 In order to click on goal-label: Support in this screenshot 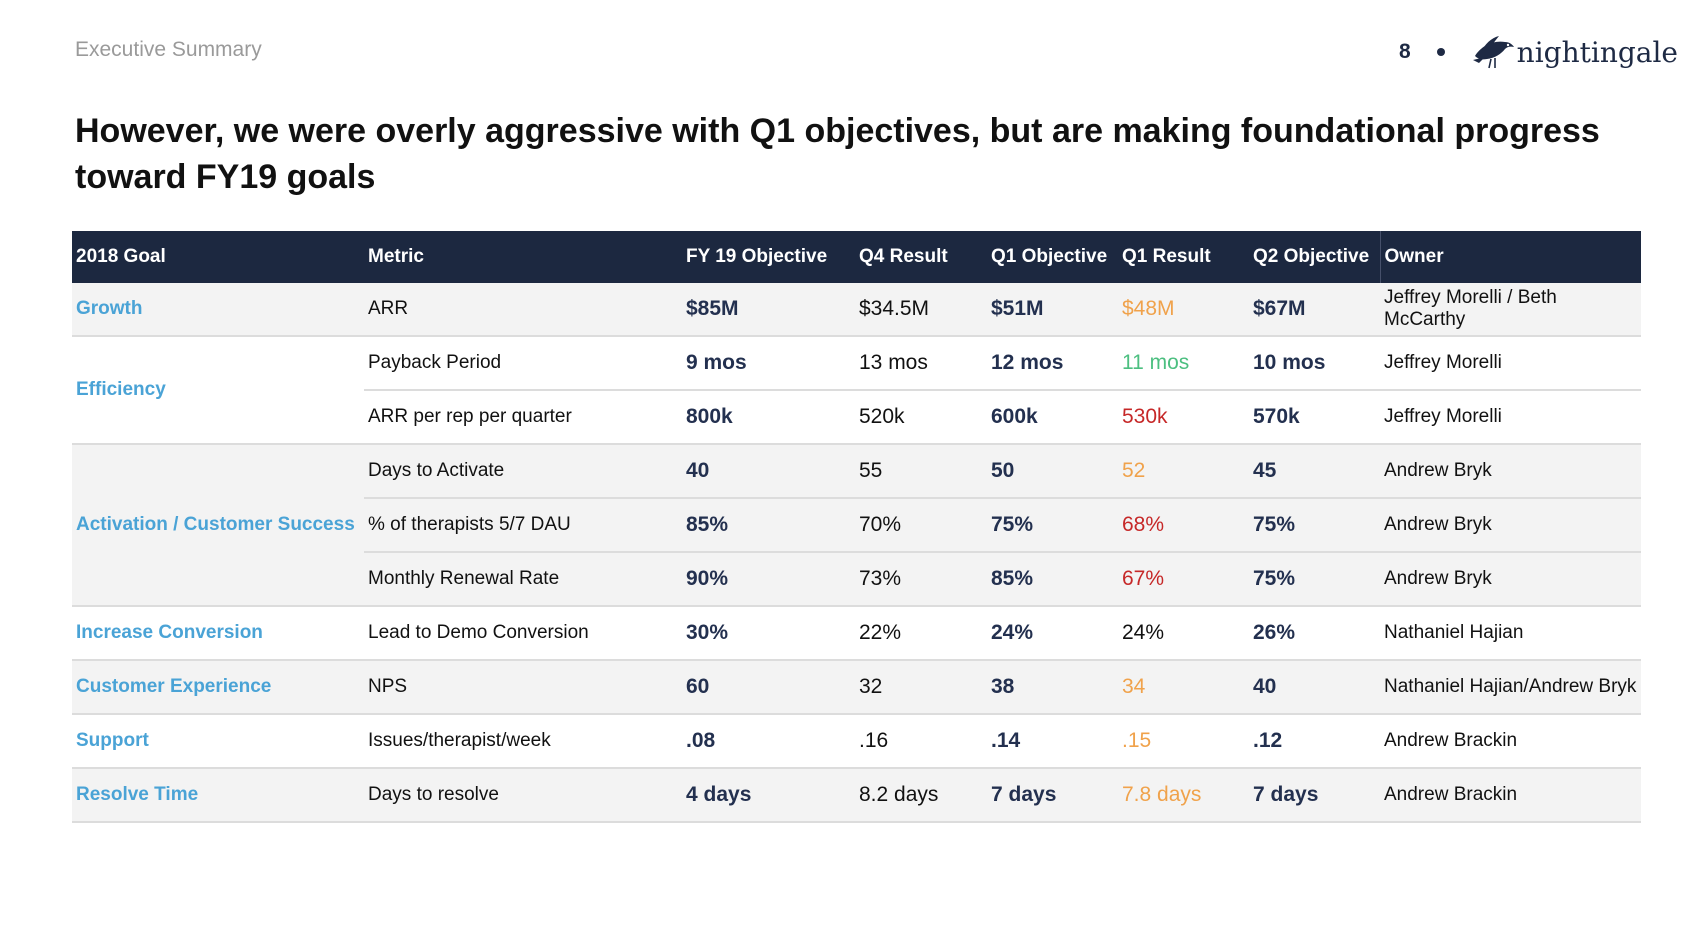, I will do `click(218, 741)`.